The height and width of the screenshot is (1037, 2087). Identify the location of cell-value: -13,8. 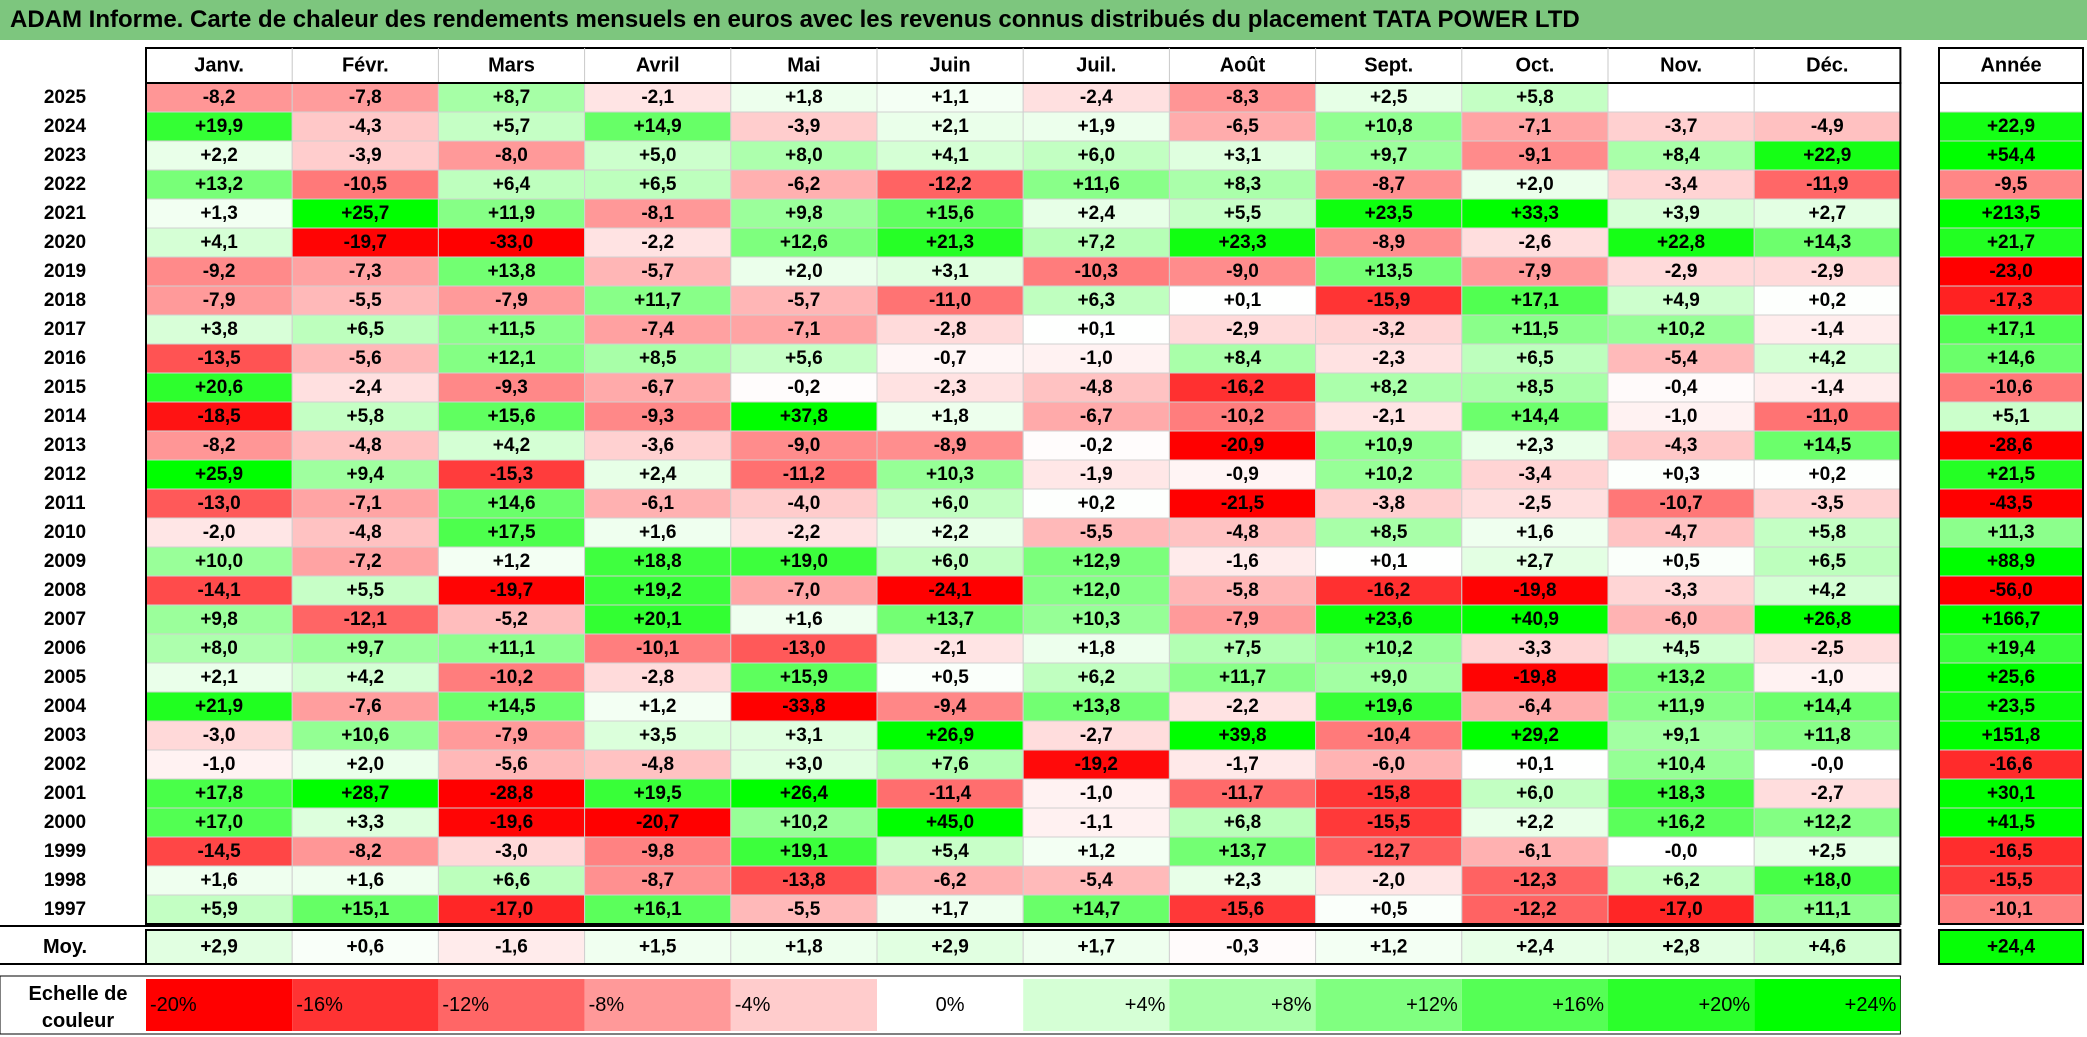
(803, 880).